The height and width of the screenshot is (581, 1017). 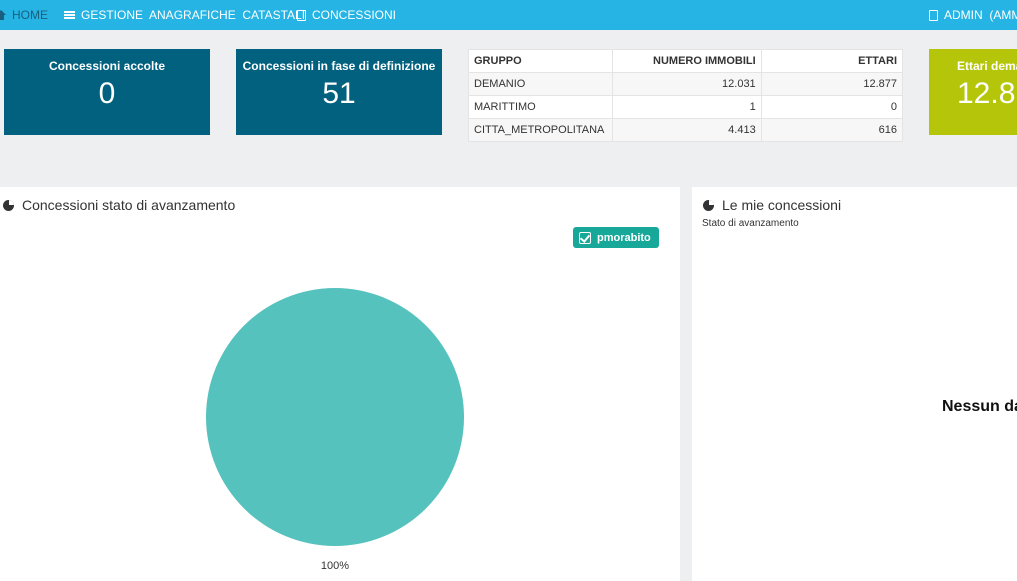 I want to click on nav-gestione-label: GESTIONE ANAGRAFICHE CATASTALI, so click(x=193, y=15).